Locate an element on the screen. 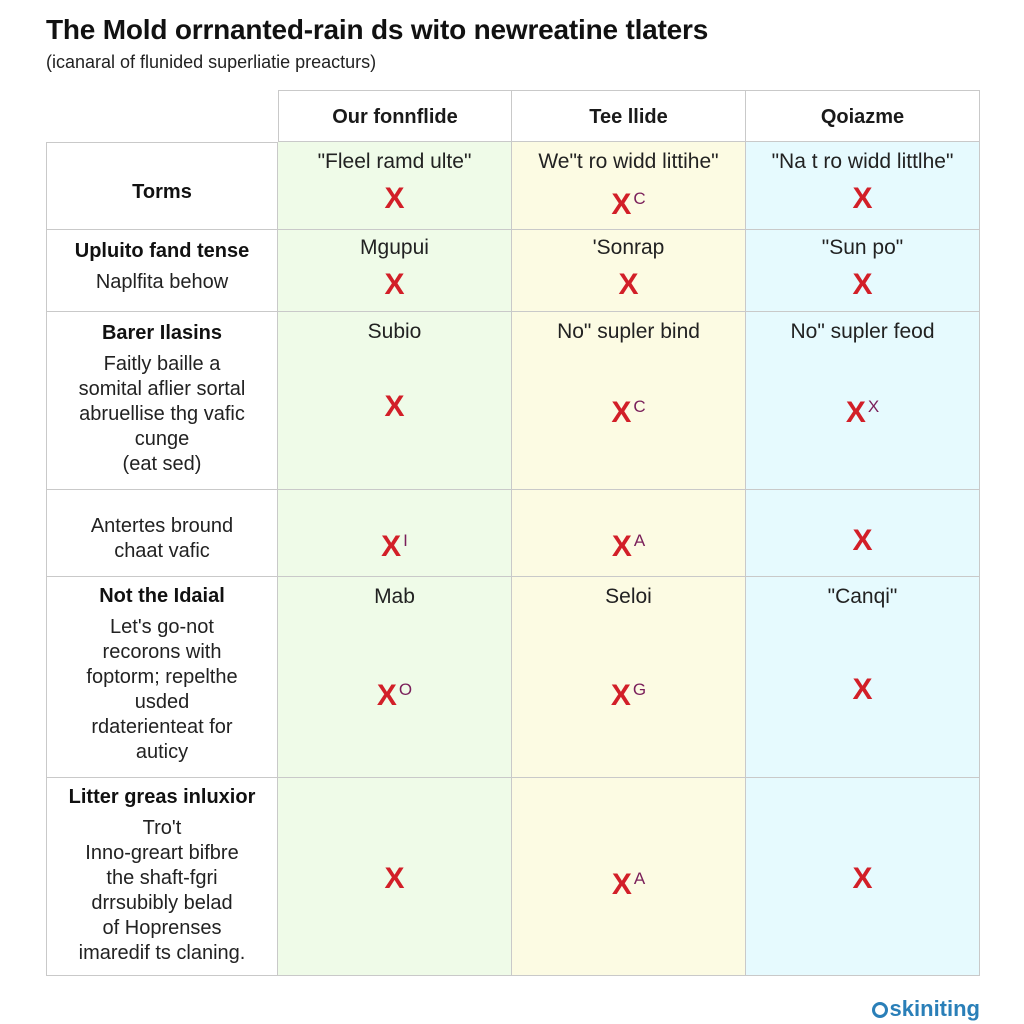  row-title: Upluito fand tense is located at coordinates (162, 251).